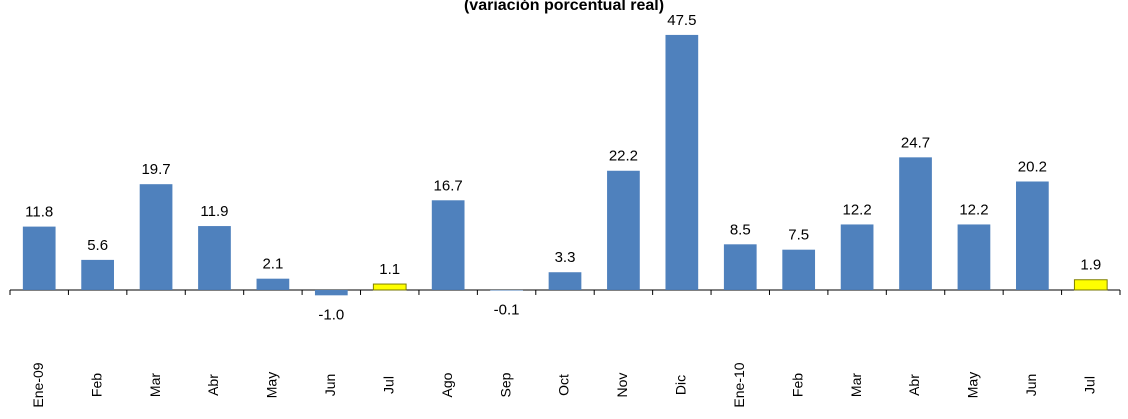 This screenshot has width=1128, height=419. Describe the element at coordinates (447, 384) in the screenshot. I see `x-tick-label: Ago` at that location.